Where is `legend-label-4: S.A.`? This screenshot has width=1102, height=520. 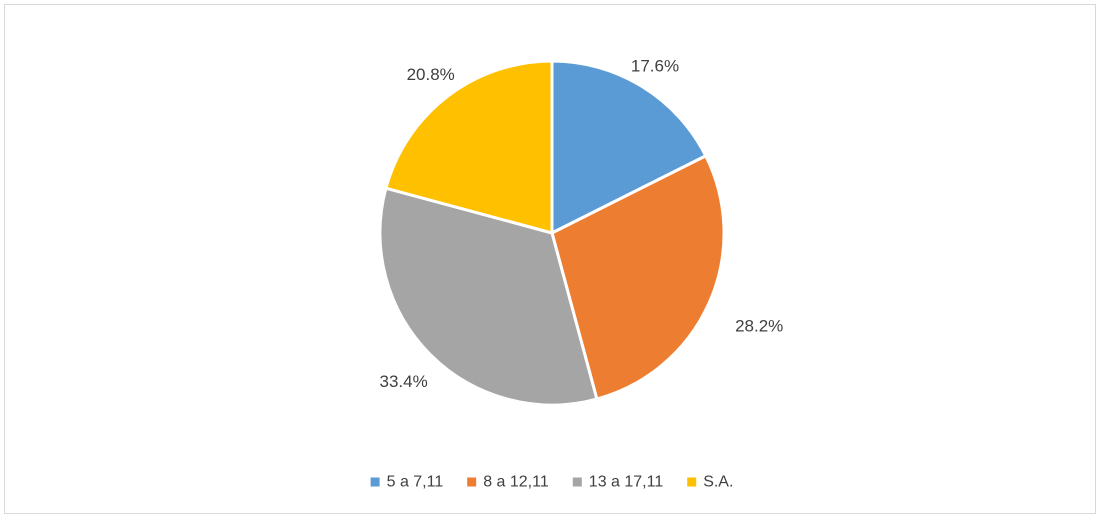 legend-label-4: S.A. is located at coordinates (718, 482).